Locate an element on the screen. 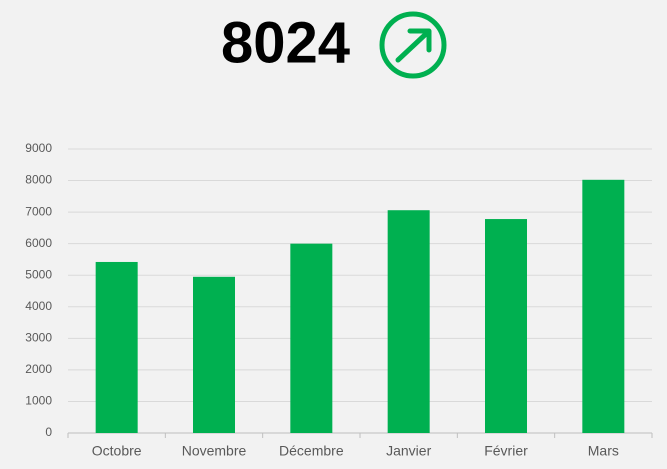 Image resolution: width=667 pixels, height=469 pixels. y-tick-label: 1000 is located at coordinates (38, 401).